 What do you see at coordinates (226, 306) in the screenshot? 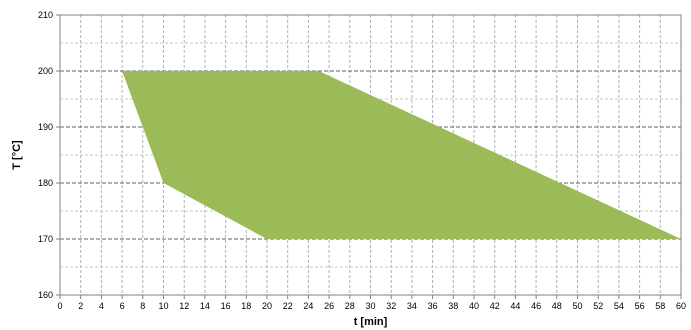
I see `x-tick-label: 16` at bounding box center [226, 306].